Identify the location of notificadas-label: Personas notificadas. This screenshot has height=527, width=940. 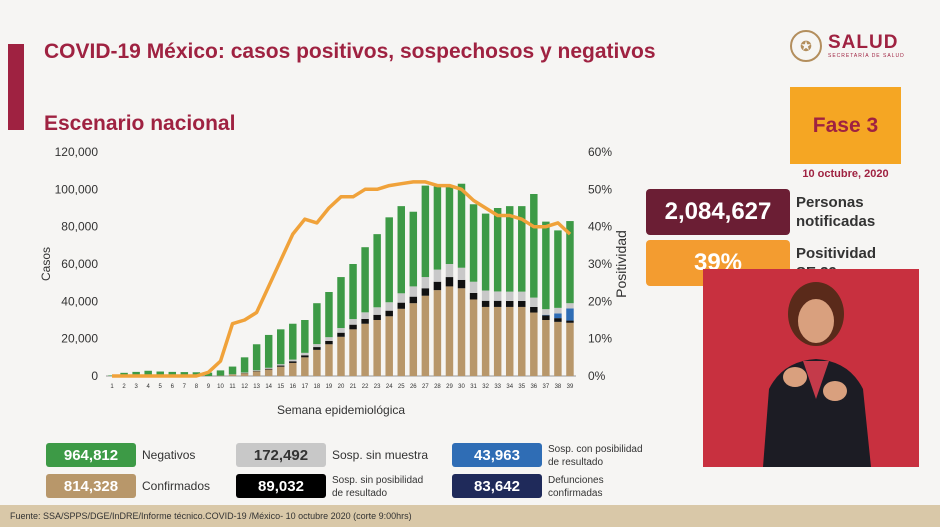
(836, 212).